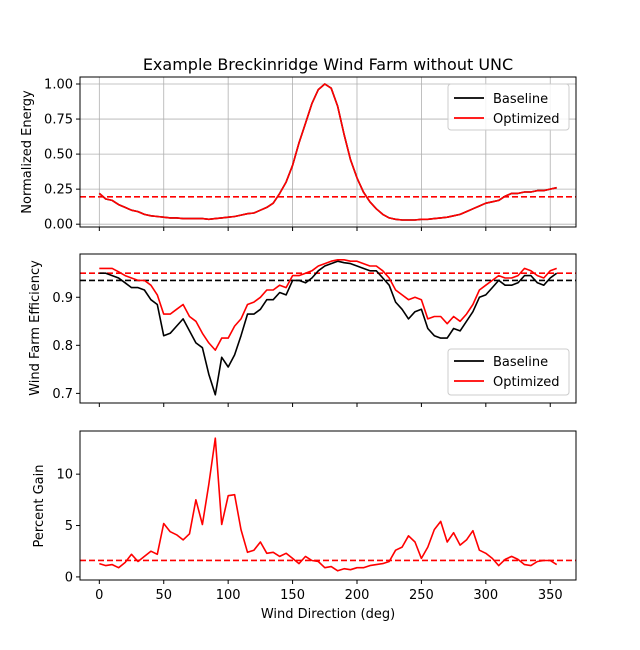 This screenshot has height=650, width=640. I want to click on x-tick-label: 250, so click(421, 595).